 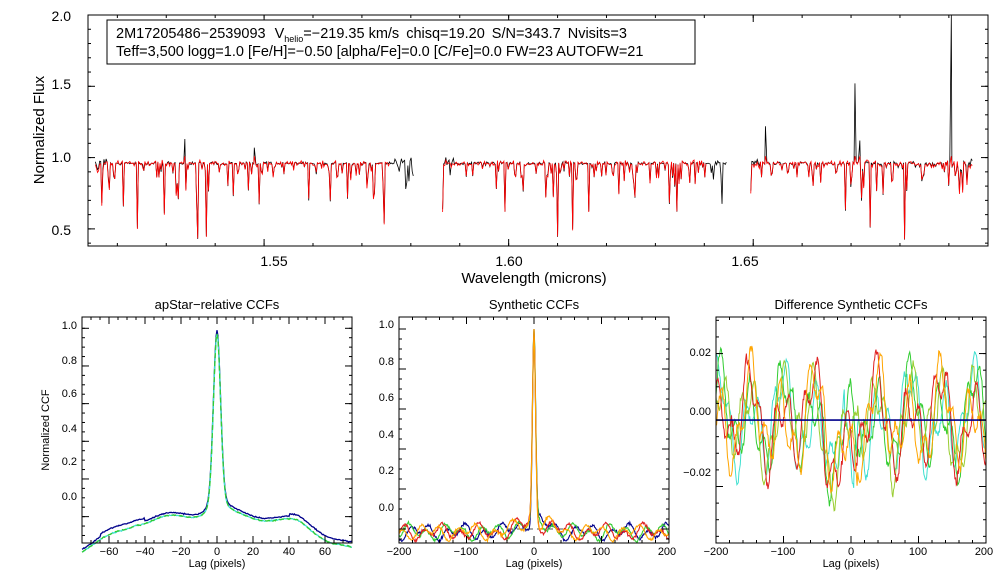 What do you see at coordinates (386, 435) in the screenshot?
I see `synthetic-ccf-ytick-label: 0.4` at bounding box center [386, 435].